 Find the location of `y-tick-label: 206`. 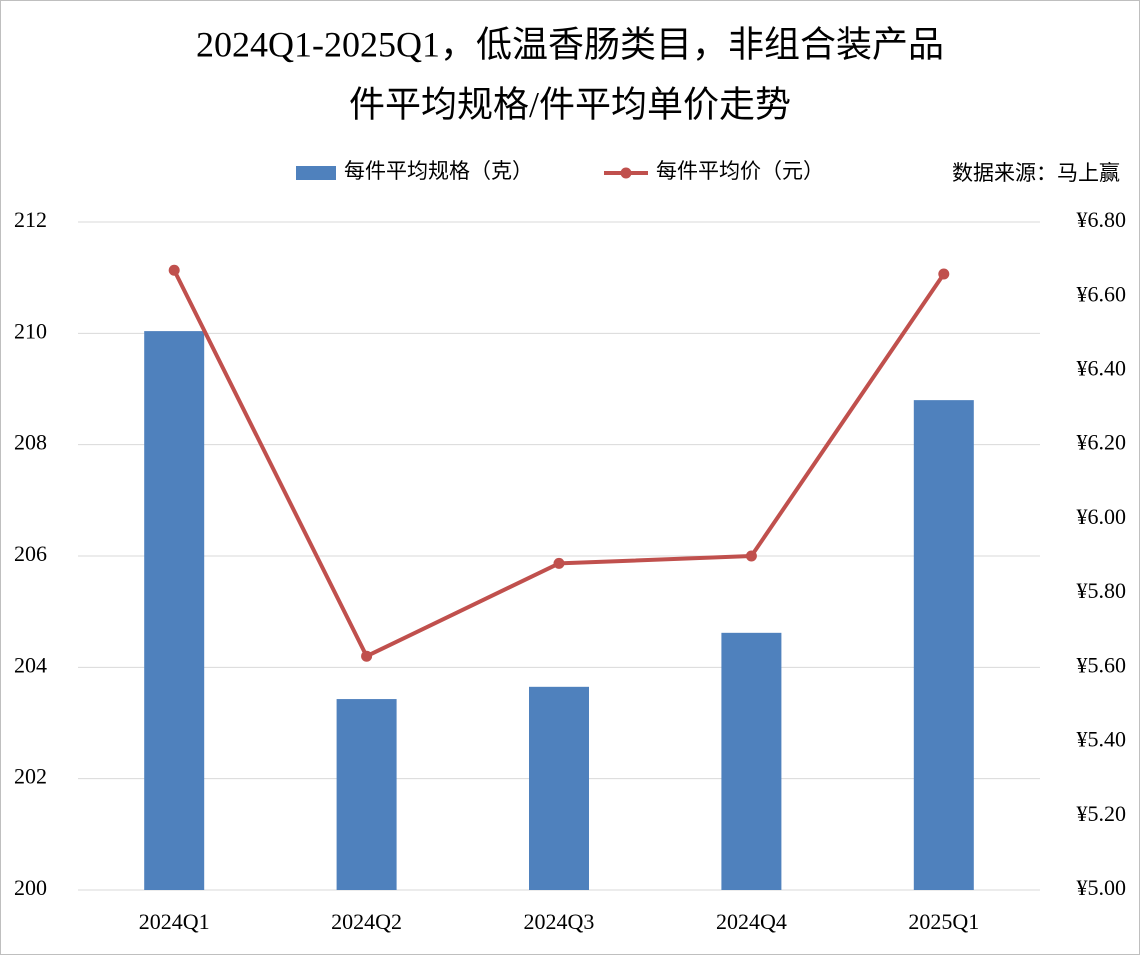

y-tick-label: 206 is located at coordinates (30, 553).